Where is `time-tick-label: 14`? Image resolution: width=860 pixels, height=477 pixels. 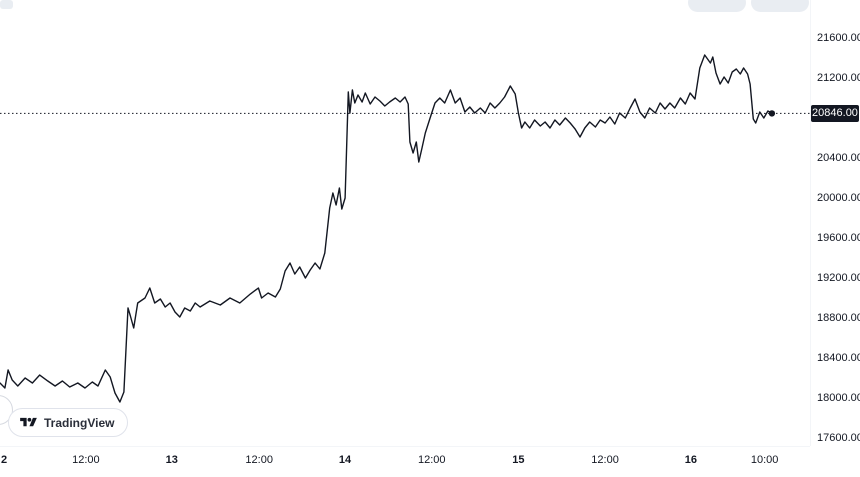
time-tick-label: 14 is located at coordinates (345, 460).